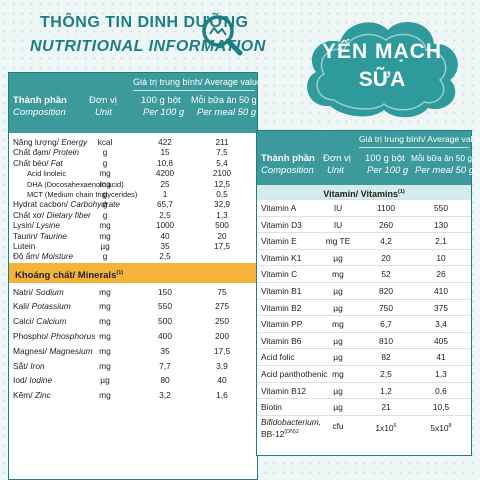 The width and height of the screenshot is (480, 480). Describe the element at coordinates (222, 205) in the screenshot. I see `row-permeal: 32,9` at that location.